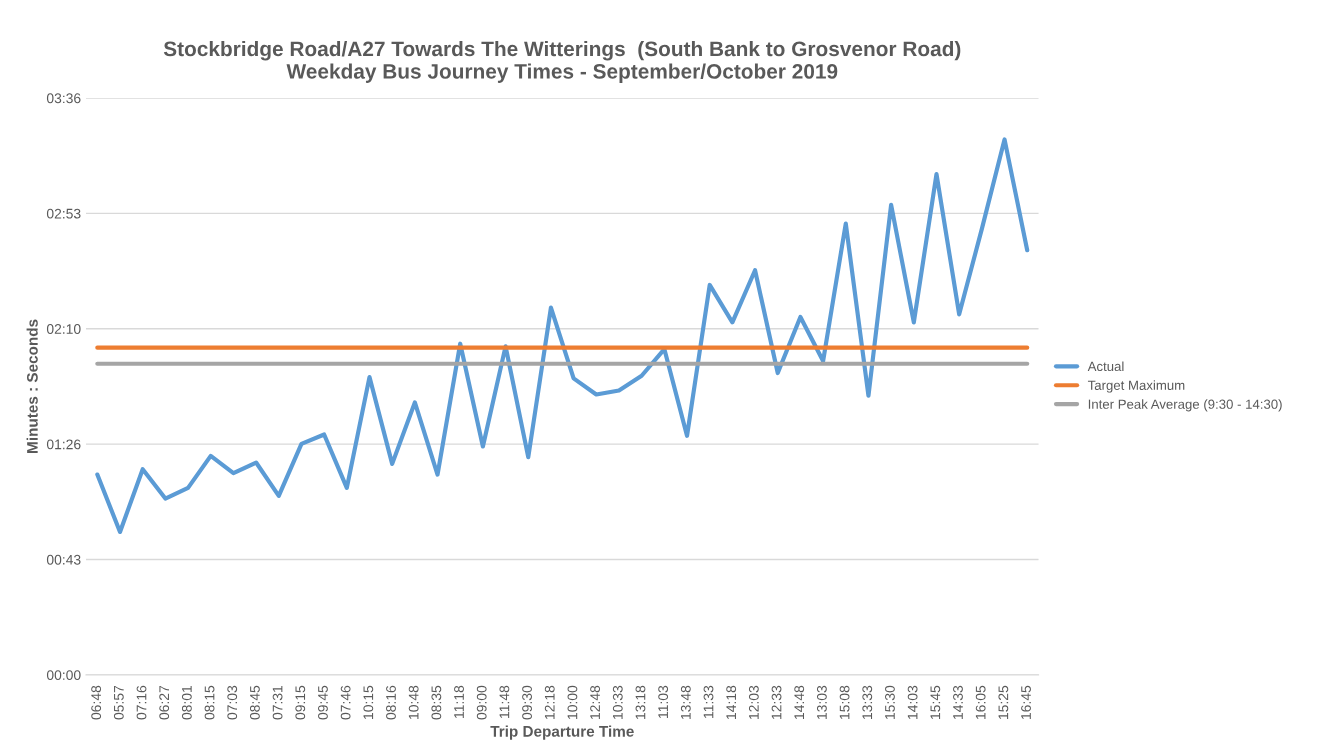 The width and height of the screenshot is (1323, 754). Describe the element at coordinates (413, 702) in the screenshot. I see `x-tick-label: 10:48` at that location.